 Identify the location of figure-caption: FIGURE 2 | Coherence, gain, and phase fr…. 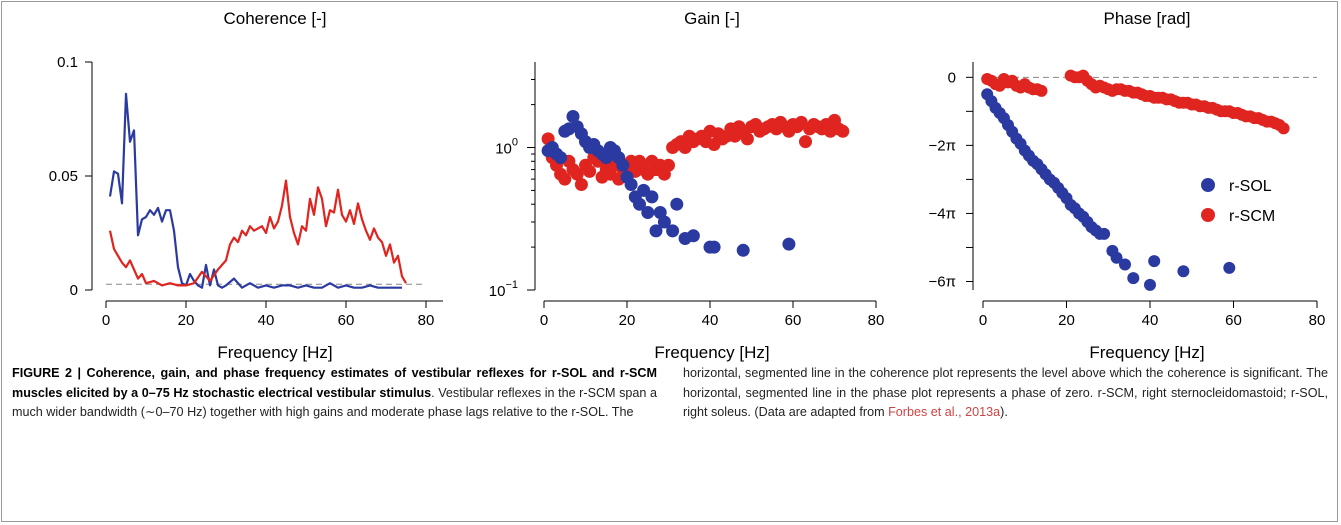
(670, 393).